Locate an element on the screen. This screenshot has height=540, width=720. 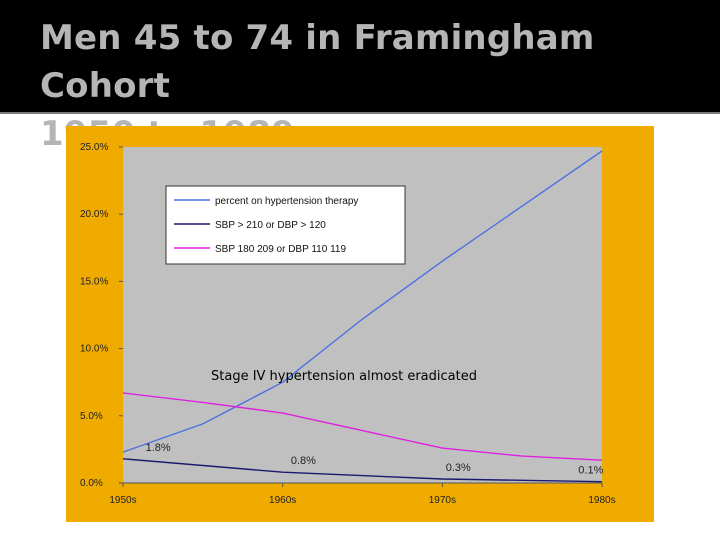
y-tick-label: 5.0% is located at coordinates (91, 416).